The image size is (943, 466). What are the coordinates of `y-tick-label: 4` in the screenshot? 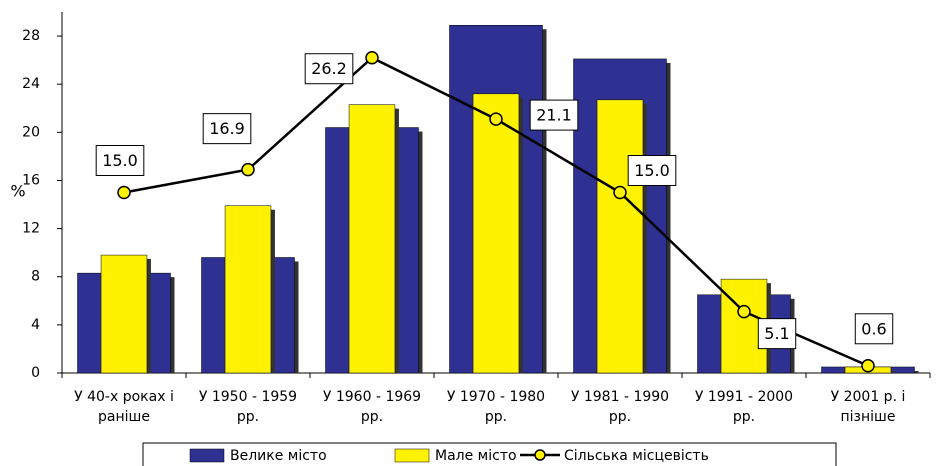 It's located at (35, 325).